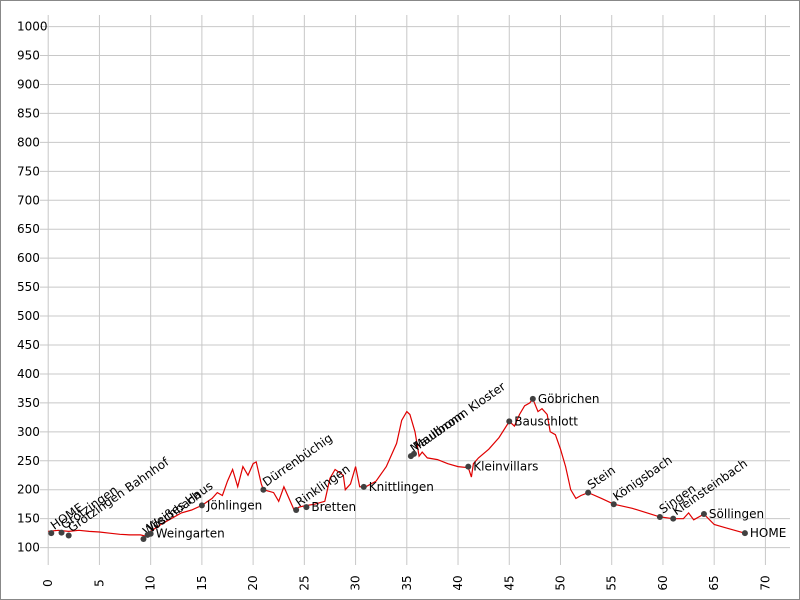 Image resolution: width=800 pixels, height=600 pixels. I want to click on y-tick-label: 1000, so click(32, 27).